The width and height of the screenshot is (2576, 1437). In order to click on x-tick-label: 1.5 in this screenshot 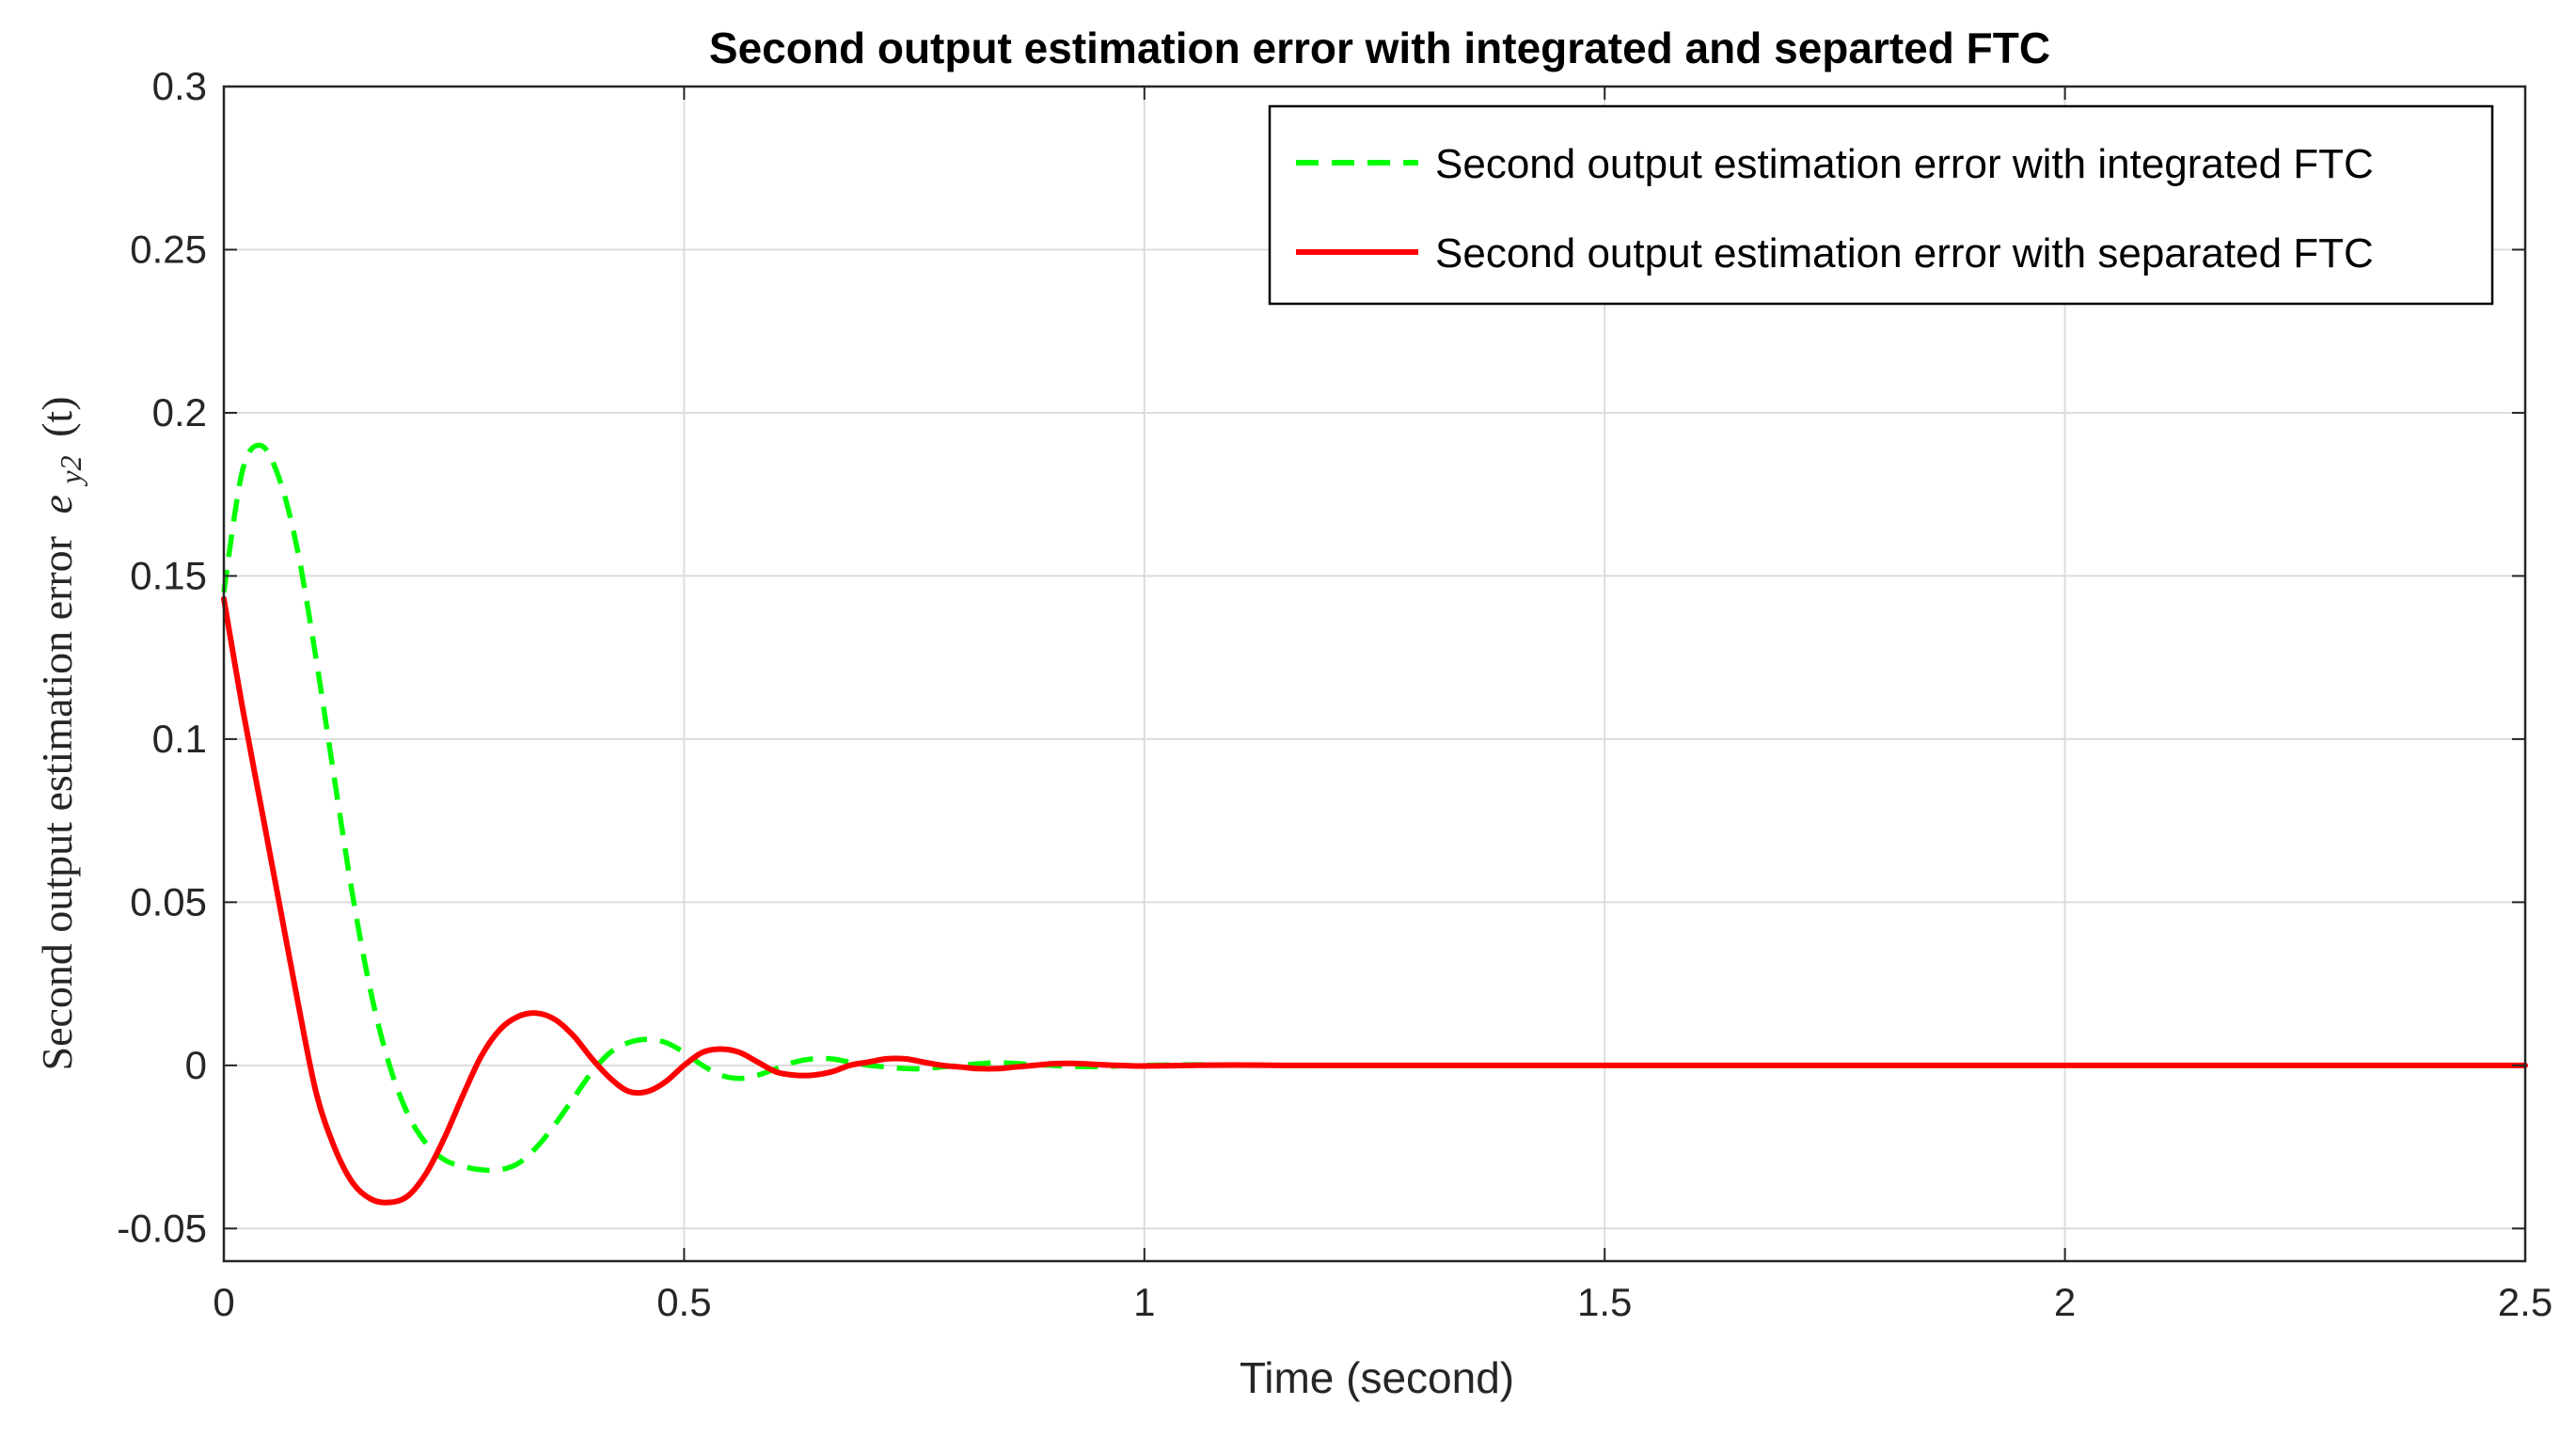, I will do `click(1604, 1302)`.